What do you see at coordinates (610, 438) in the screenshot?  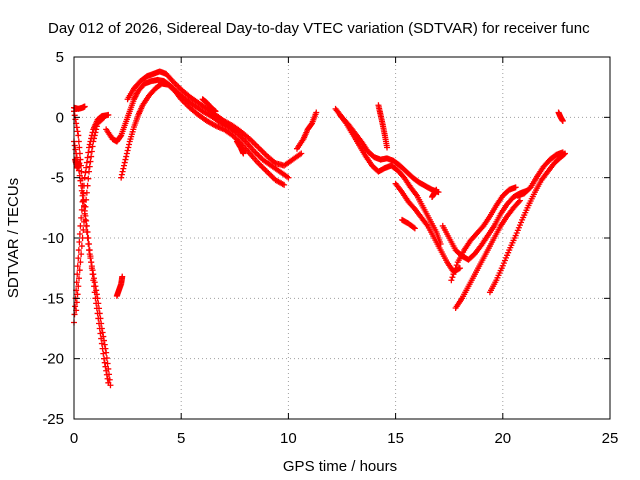 I see `x-tick-label: 25` at bounding box center [610, 438].